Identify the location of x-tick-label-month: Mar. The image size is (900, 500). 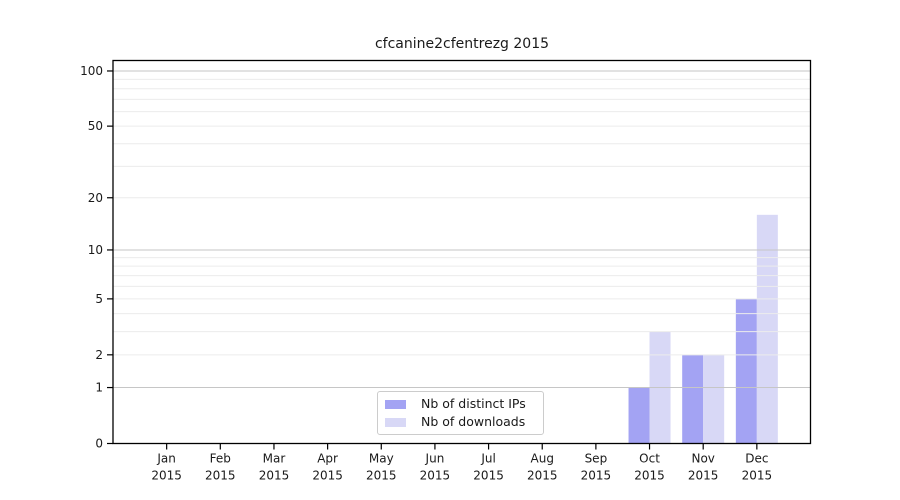
(274, 459).